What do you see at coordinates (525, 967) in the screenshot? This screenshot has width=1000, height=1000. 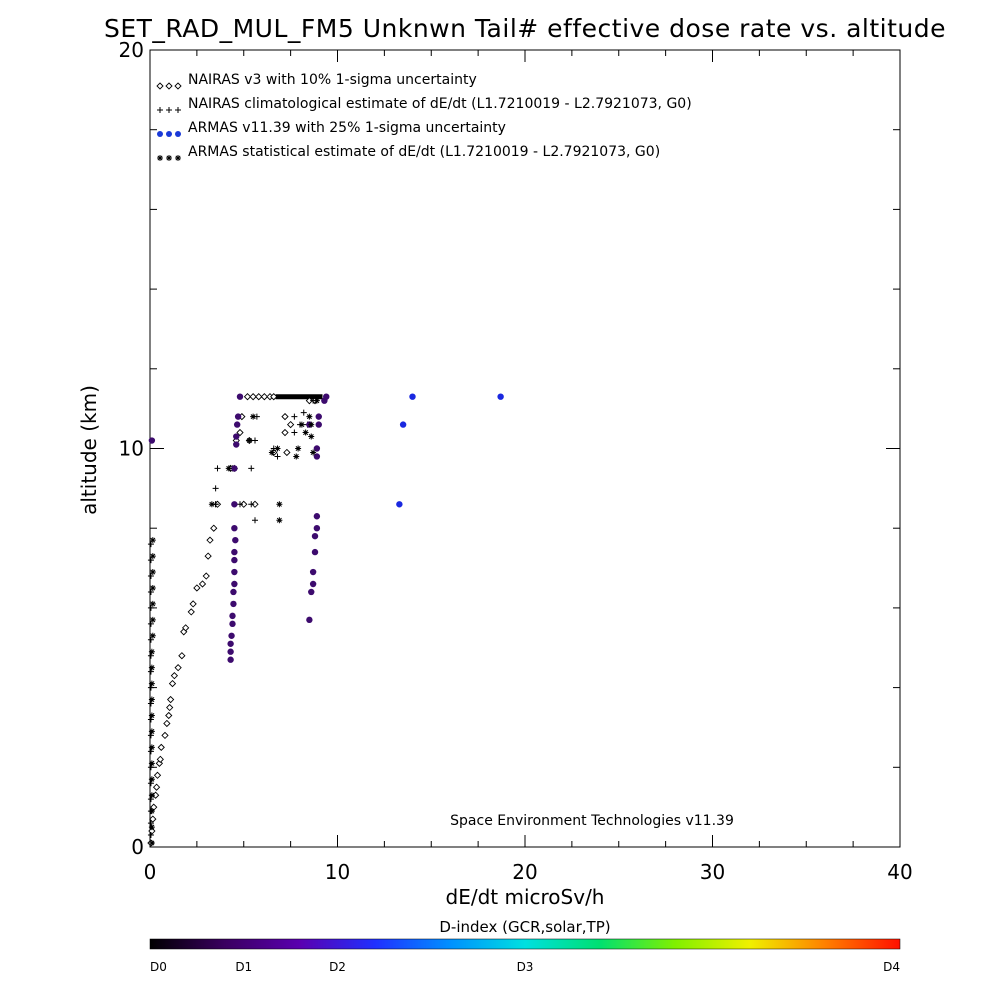 I see `colorbar-label: D3` at bounding box center [525, 967].